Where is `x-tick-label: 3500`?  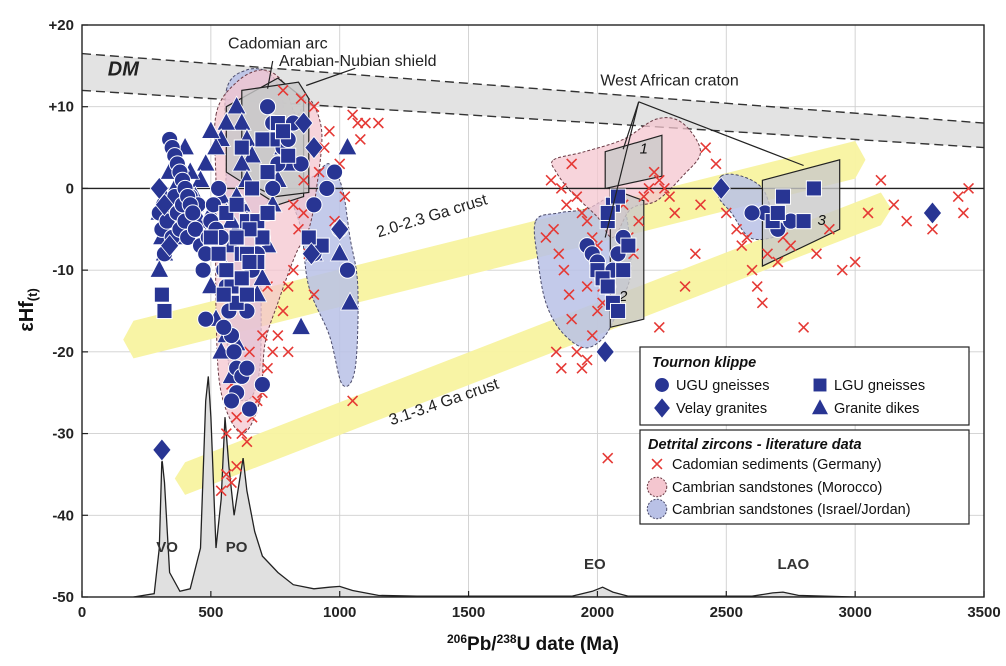
x-tick-label: 3500 is located at coordinates (983, 612).